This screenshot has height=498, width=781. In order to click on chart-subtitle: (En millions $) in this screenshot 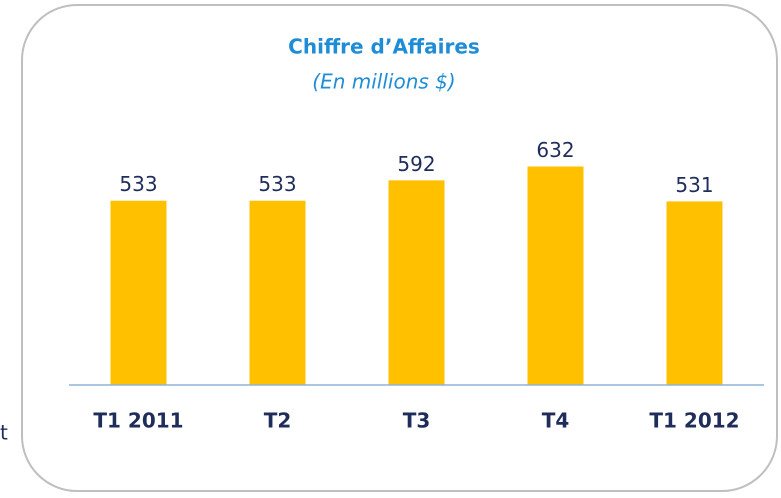, I will do `click(383, 82)`.